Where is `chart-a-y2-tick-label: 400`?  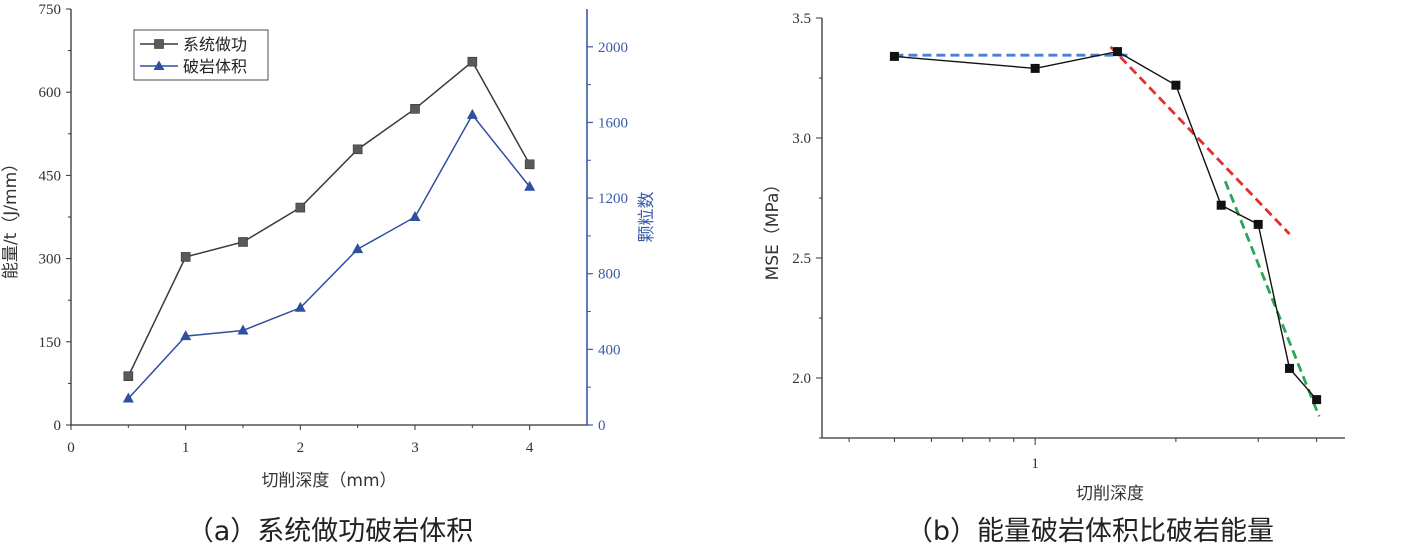 chart-a-y2-tick-label: 400 is located at coordinates (609, 350).